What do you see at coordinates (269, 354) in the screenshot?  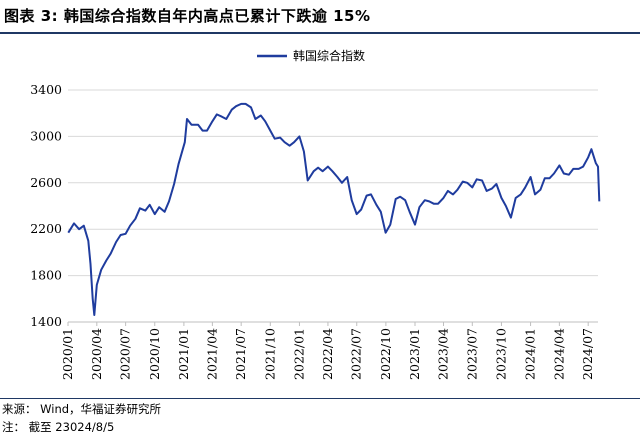 I see `x-tick-label: 2021/10` at bounding box center [269, 354].